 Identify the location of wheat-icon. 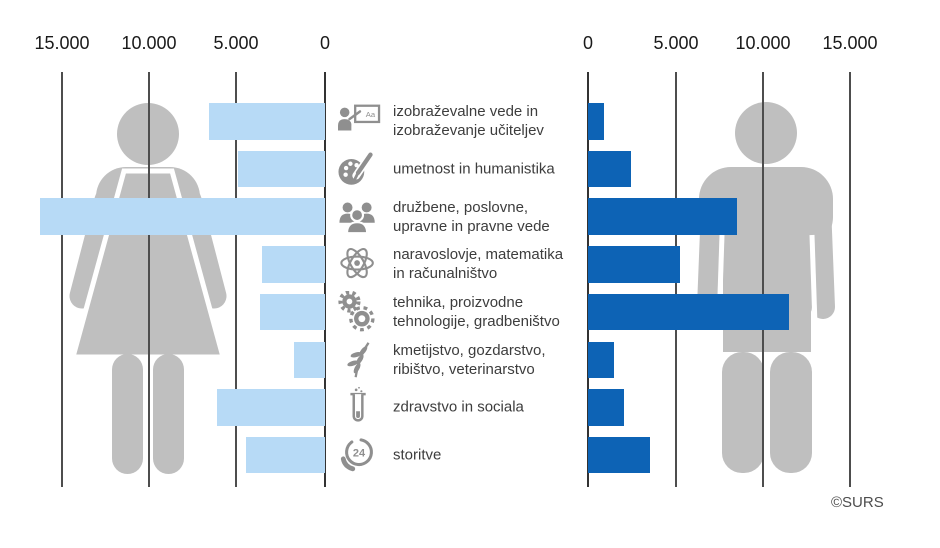
(359, 360).